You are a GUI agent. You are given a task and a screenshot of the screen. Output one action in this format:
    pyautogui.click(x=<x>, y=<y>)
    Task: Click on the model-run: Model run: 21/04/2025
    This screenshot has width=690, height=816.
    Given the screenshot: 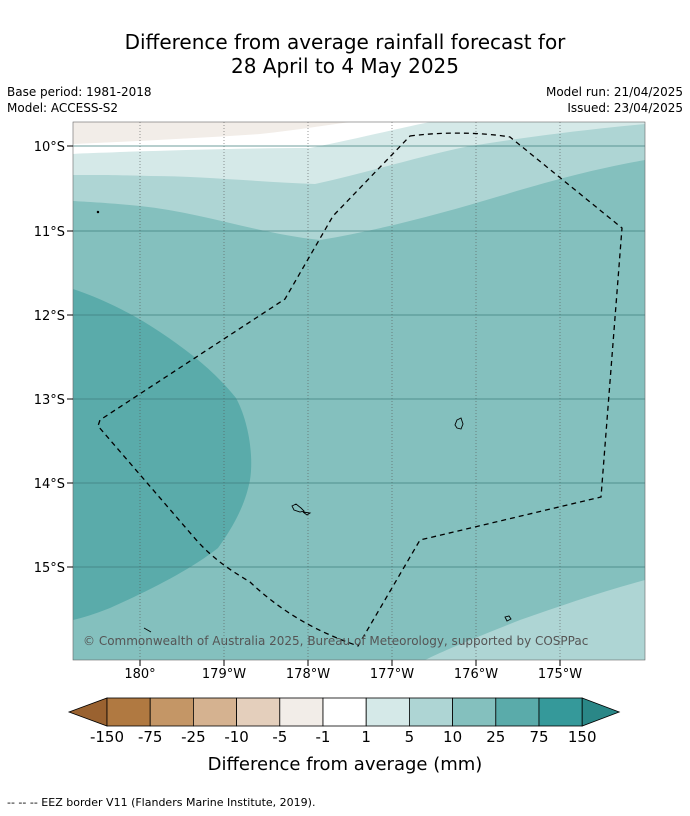 What is the action you would take?
    pyautogui.click(x=614, y=92)
    